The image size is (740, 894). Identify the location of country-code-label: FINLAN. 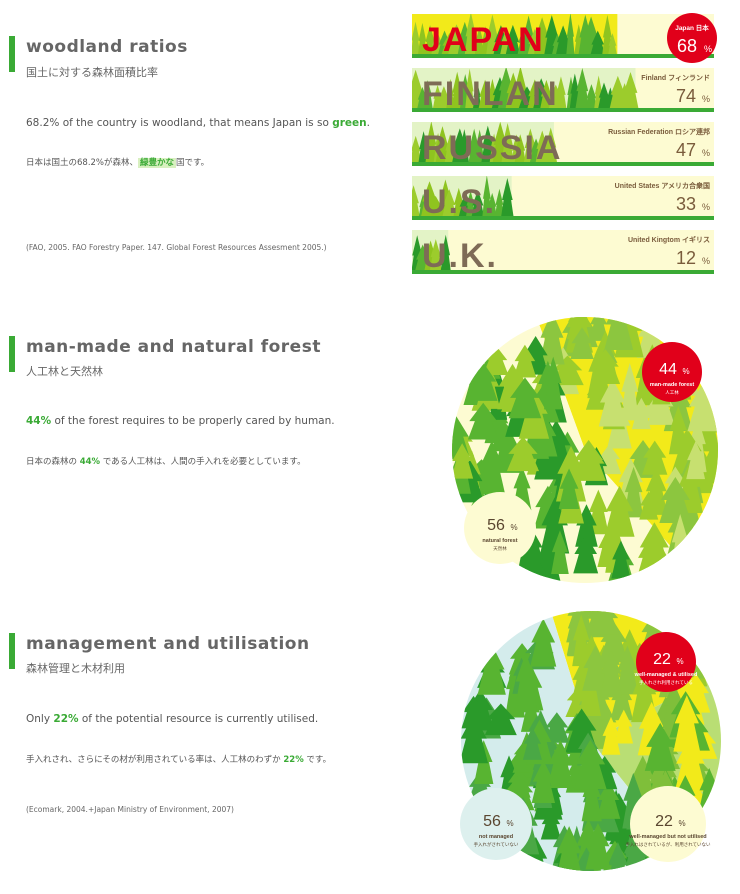
(490, 94).